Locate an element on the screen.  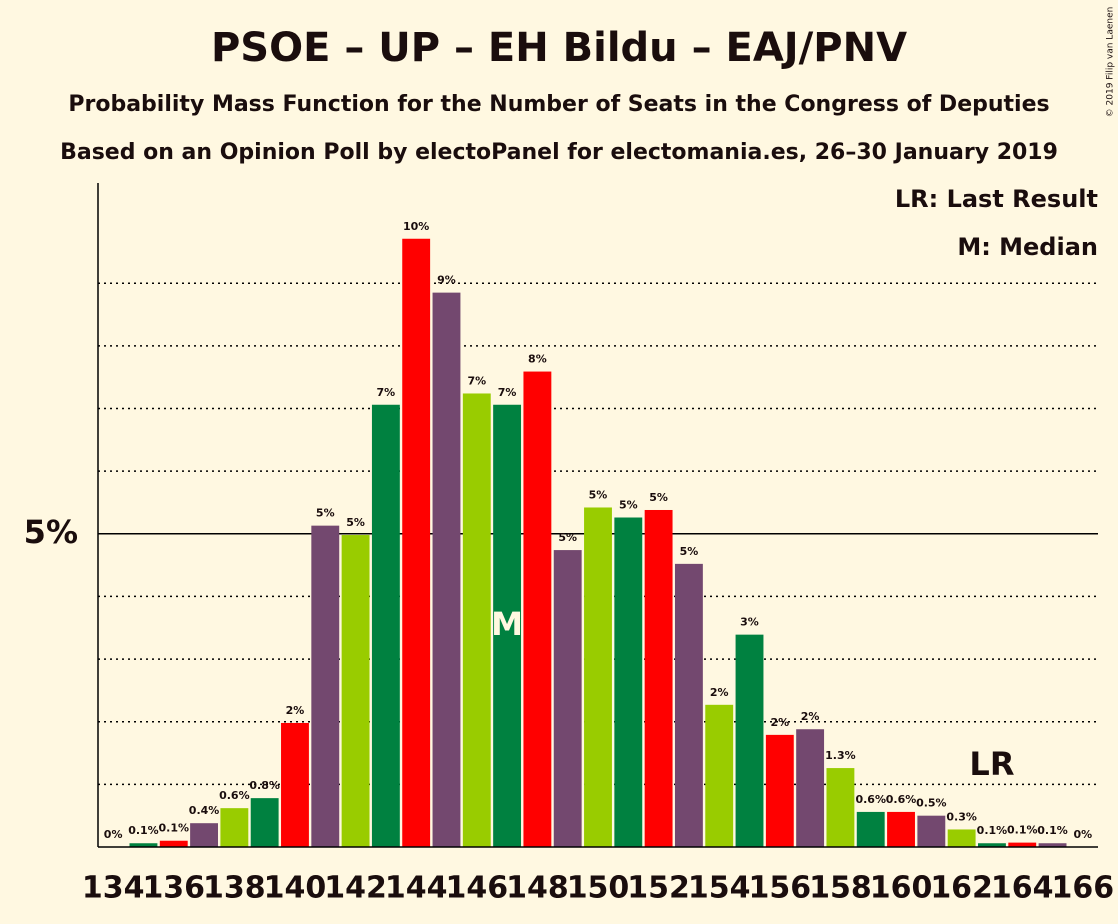
x-tick-label: 140 is located at coordinates (295, 888).